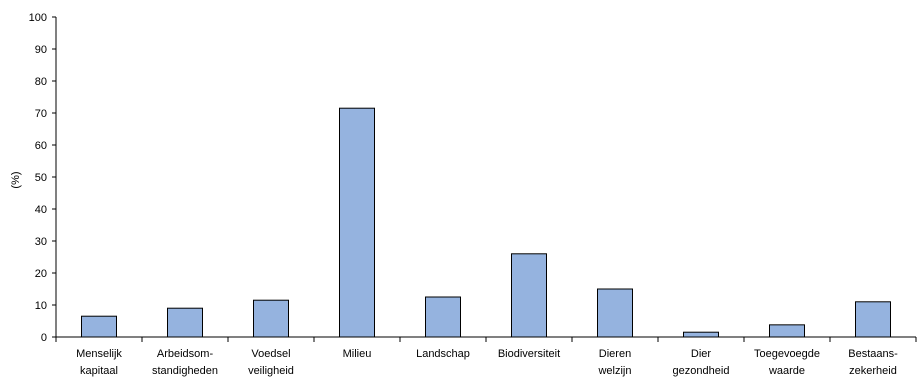 The height and width of the screenshot is (390, 917). What do you see at coordinates (99, 371) in the screenshot?
I see `x-tick-label-line: kapitaal` at bounding box center [99, 371].